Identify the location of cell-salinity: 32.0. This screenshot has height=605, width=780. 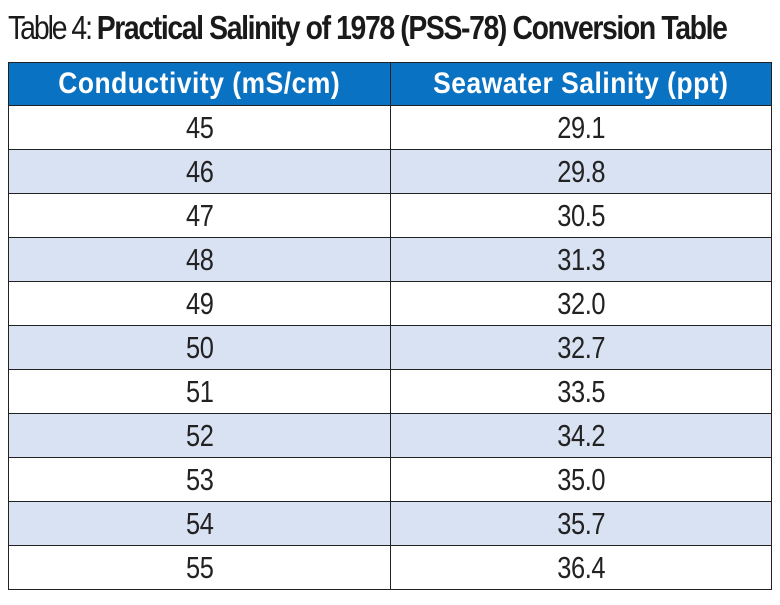
(581, 303).